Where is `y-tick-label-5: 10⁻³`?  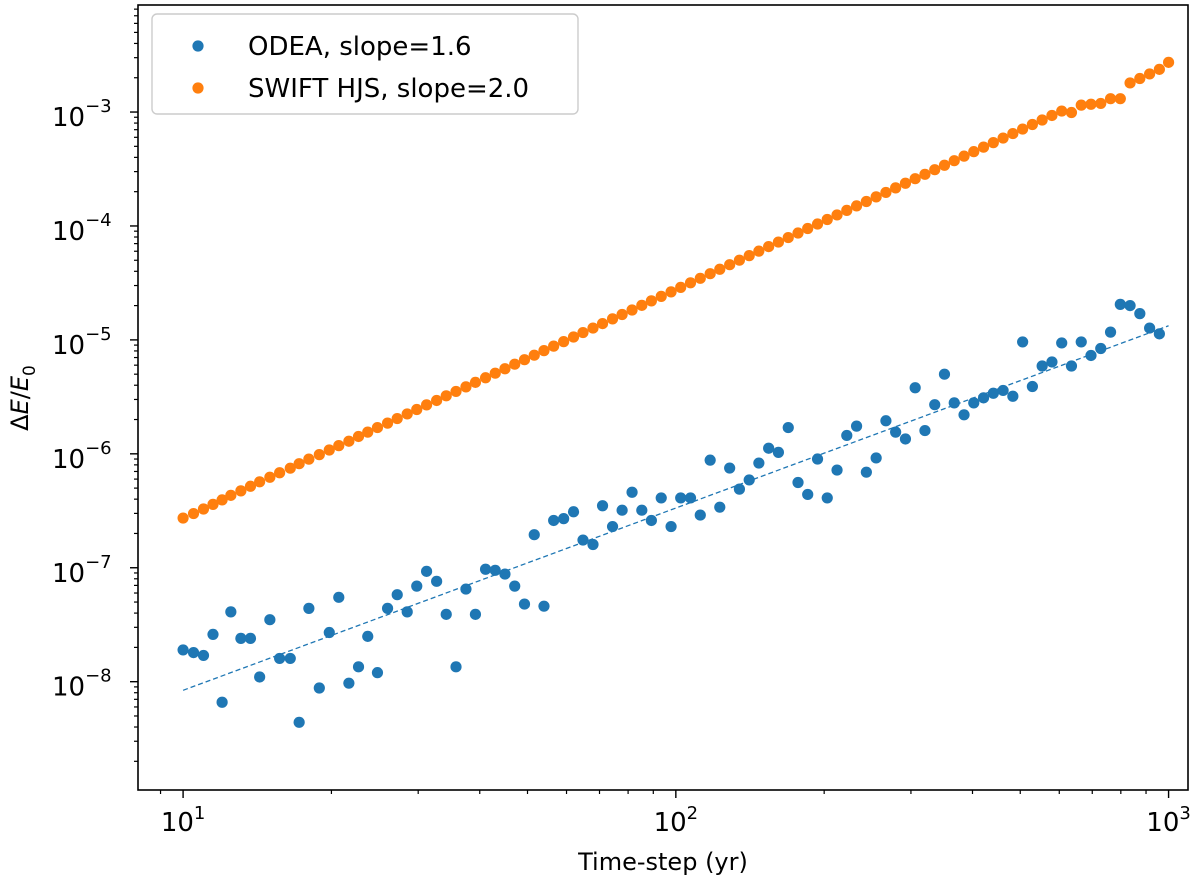 y-tick-label-5: 10⁻³ is located at coordinates (82, 114).